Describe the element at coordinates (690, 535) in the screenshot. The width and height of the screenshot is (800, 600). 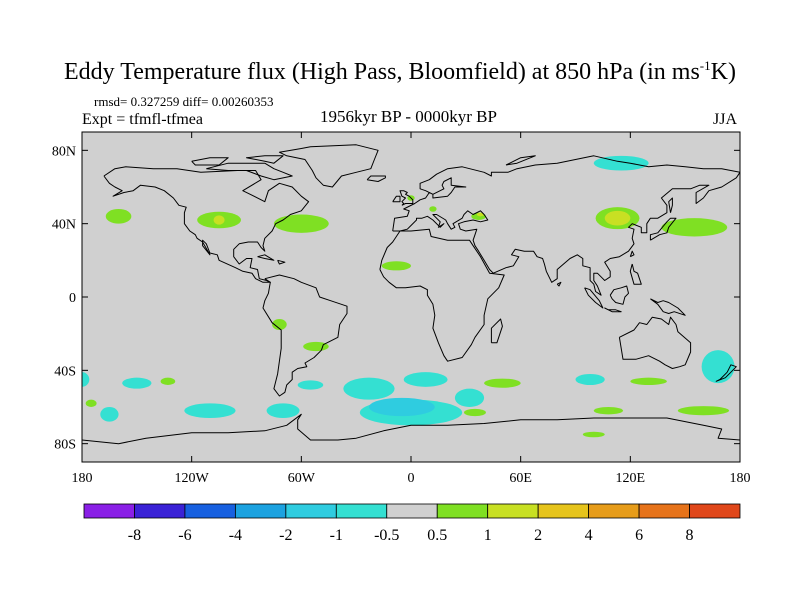
I see `colorbar-label-11: 8` at that location.